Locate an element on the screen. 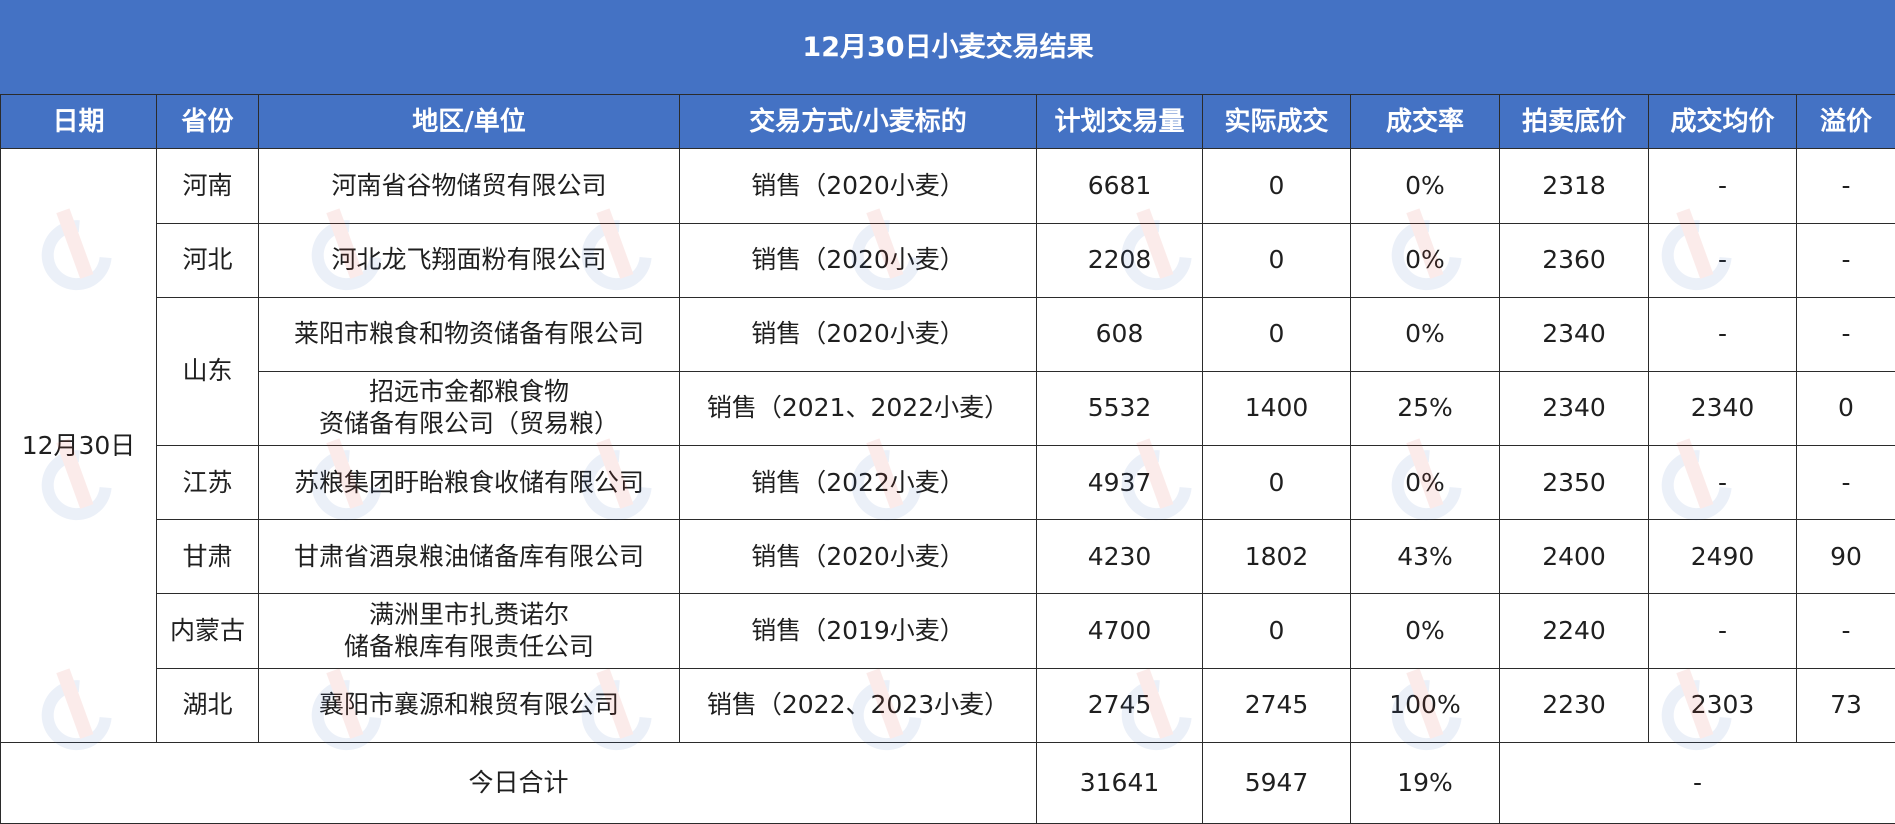  actual-cell: 1400 is located at coordinates (1276, 408).